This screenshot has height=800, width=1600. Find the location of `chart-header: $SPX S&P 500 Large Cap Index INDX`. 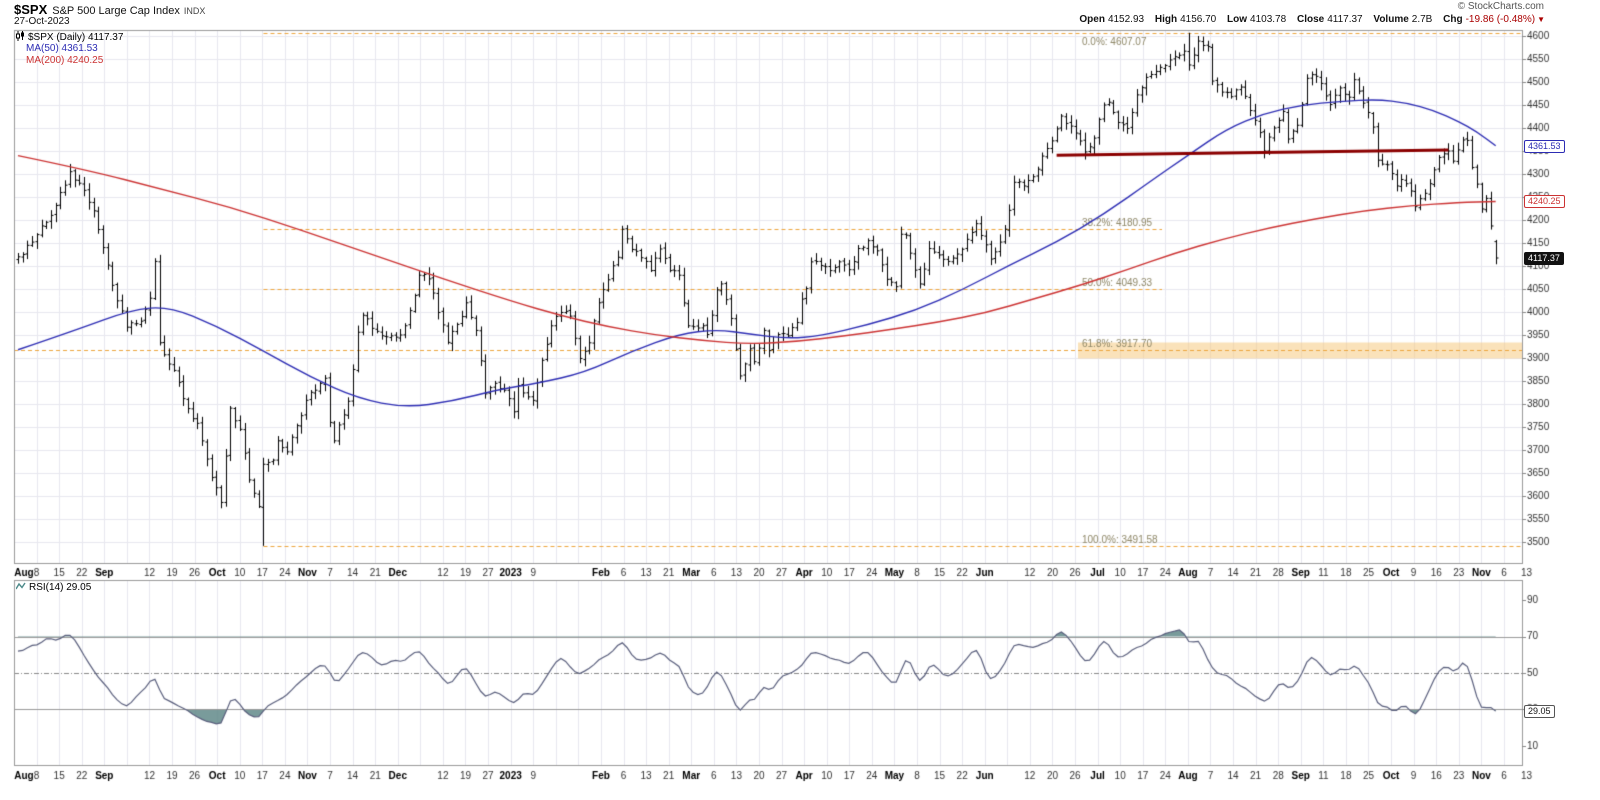

chart-header: $SPX S&P 500 Large Cap Index INDX is located at coordinates (109, 10).